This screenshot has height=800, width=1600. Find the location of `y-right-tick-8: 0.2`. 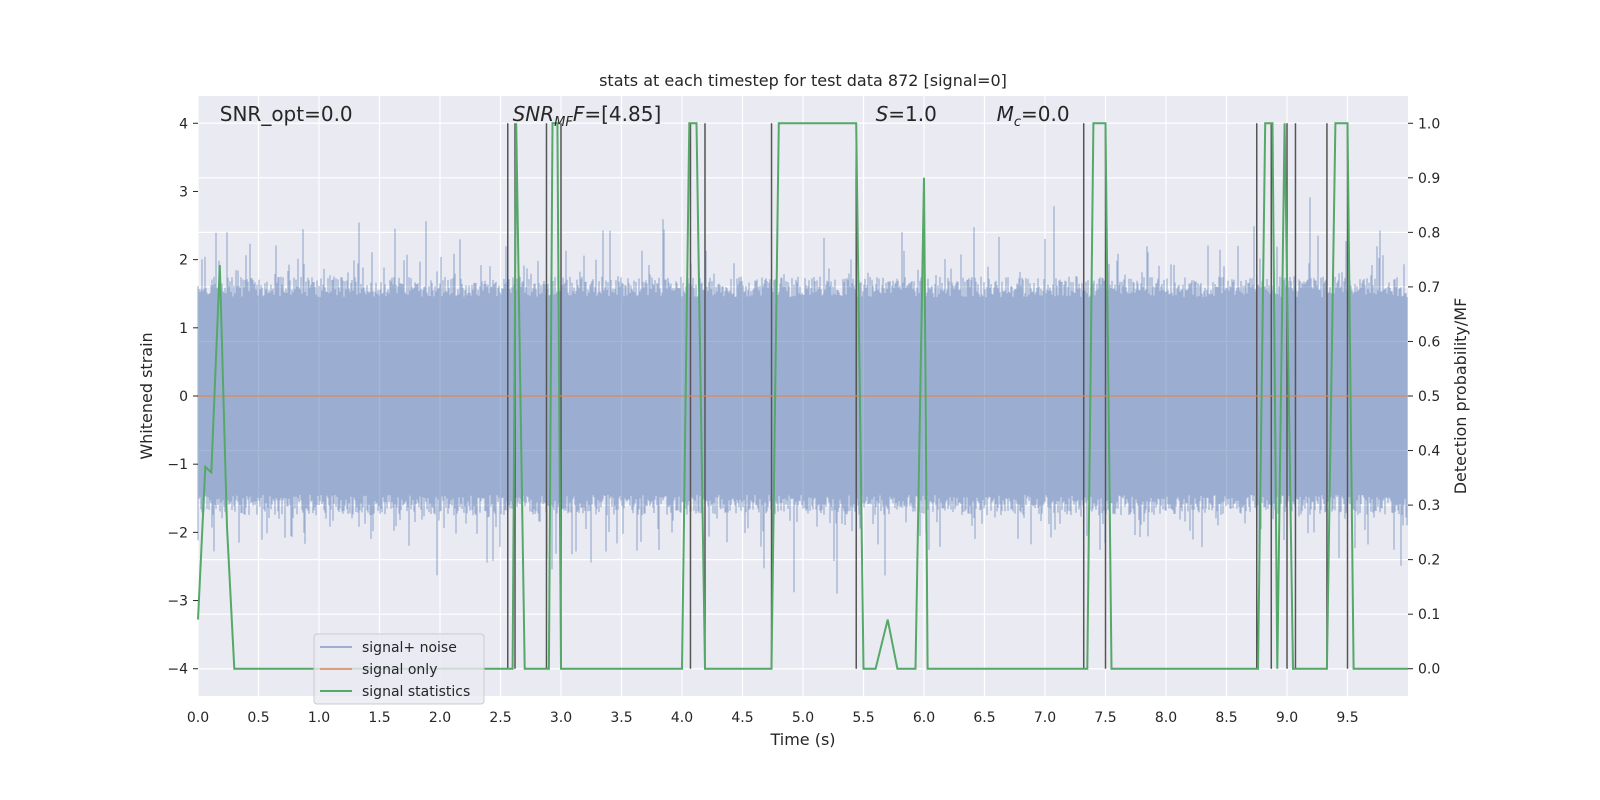

y-right-tick-8: 0.2 is located at coordinates (1429, 561).